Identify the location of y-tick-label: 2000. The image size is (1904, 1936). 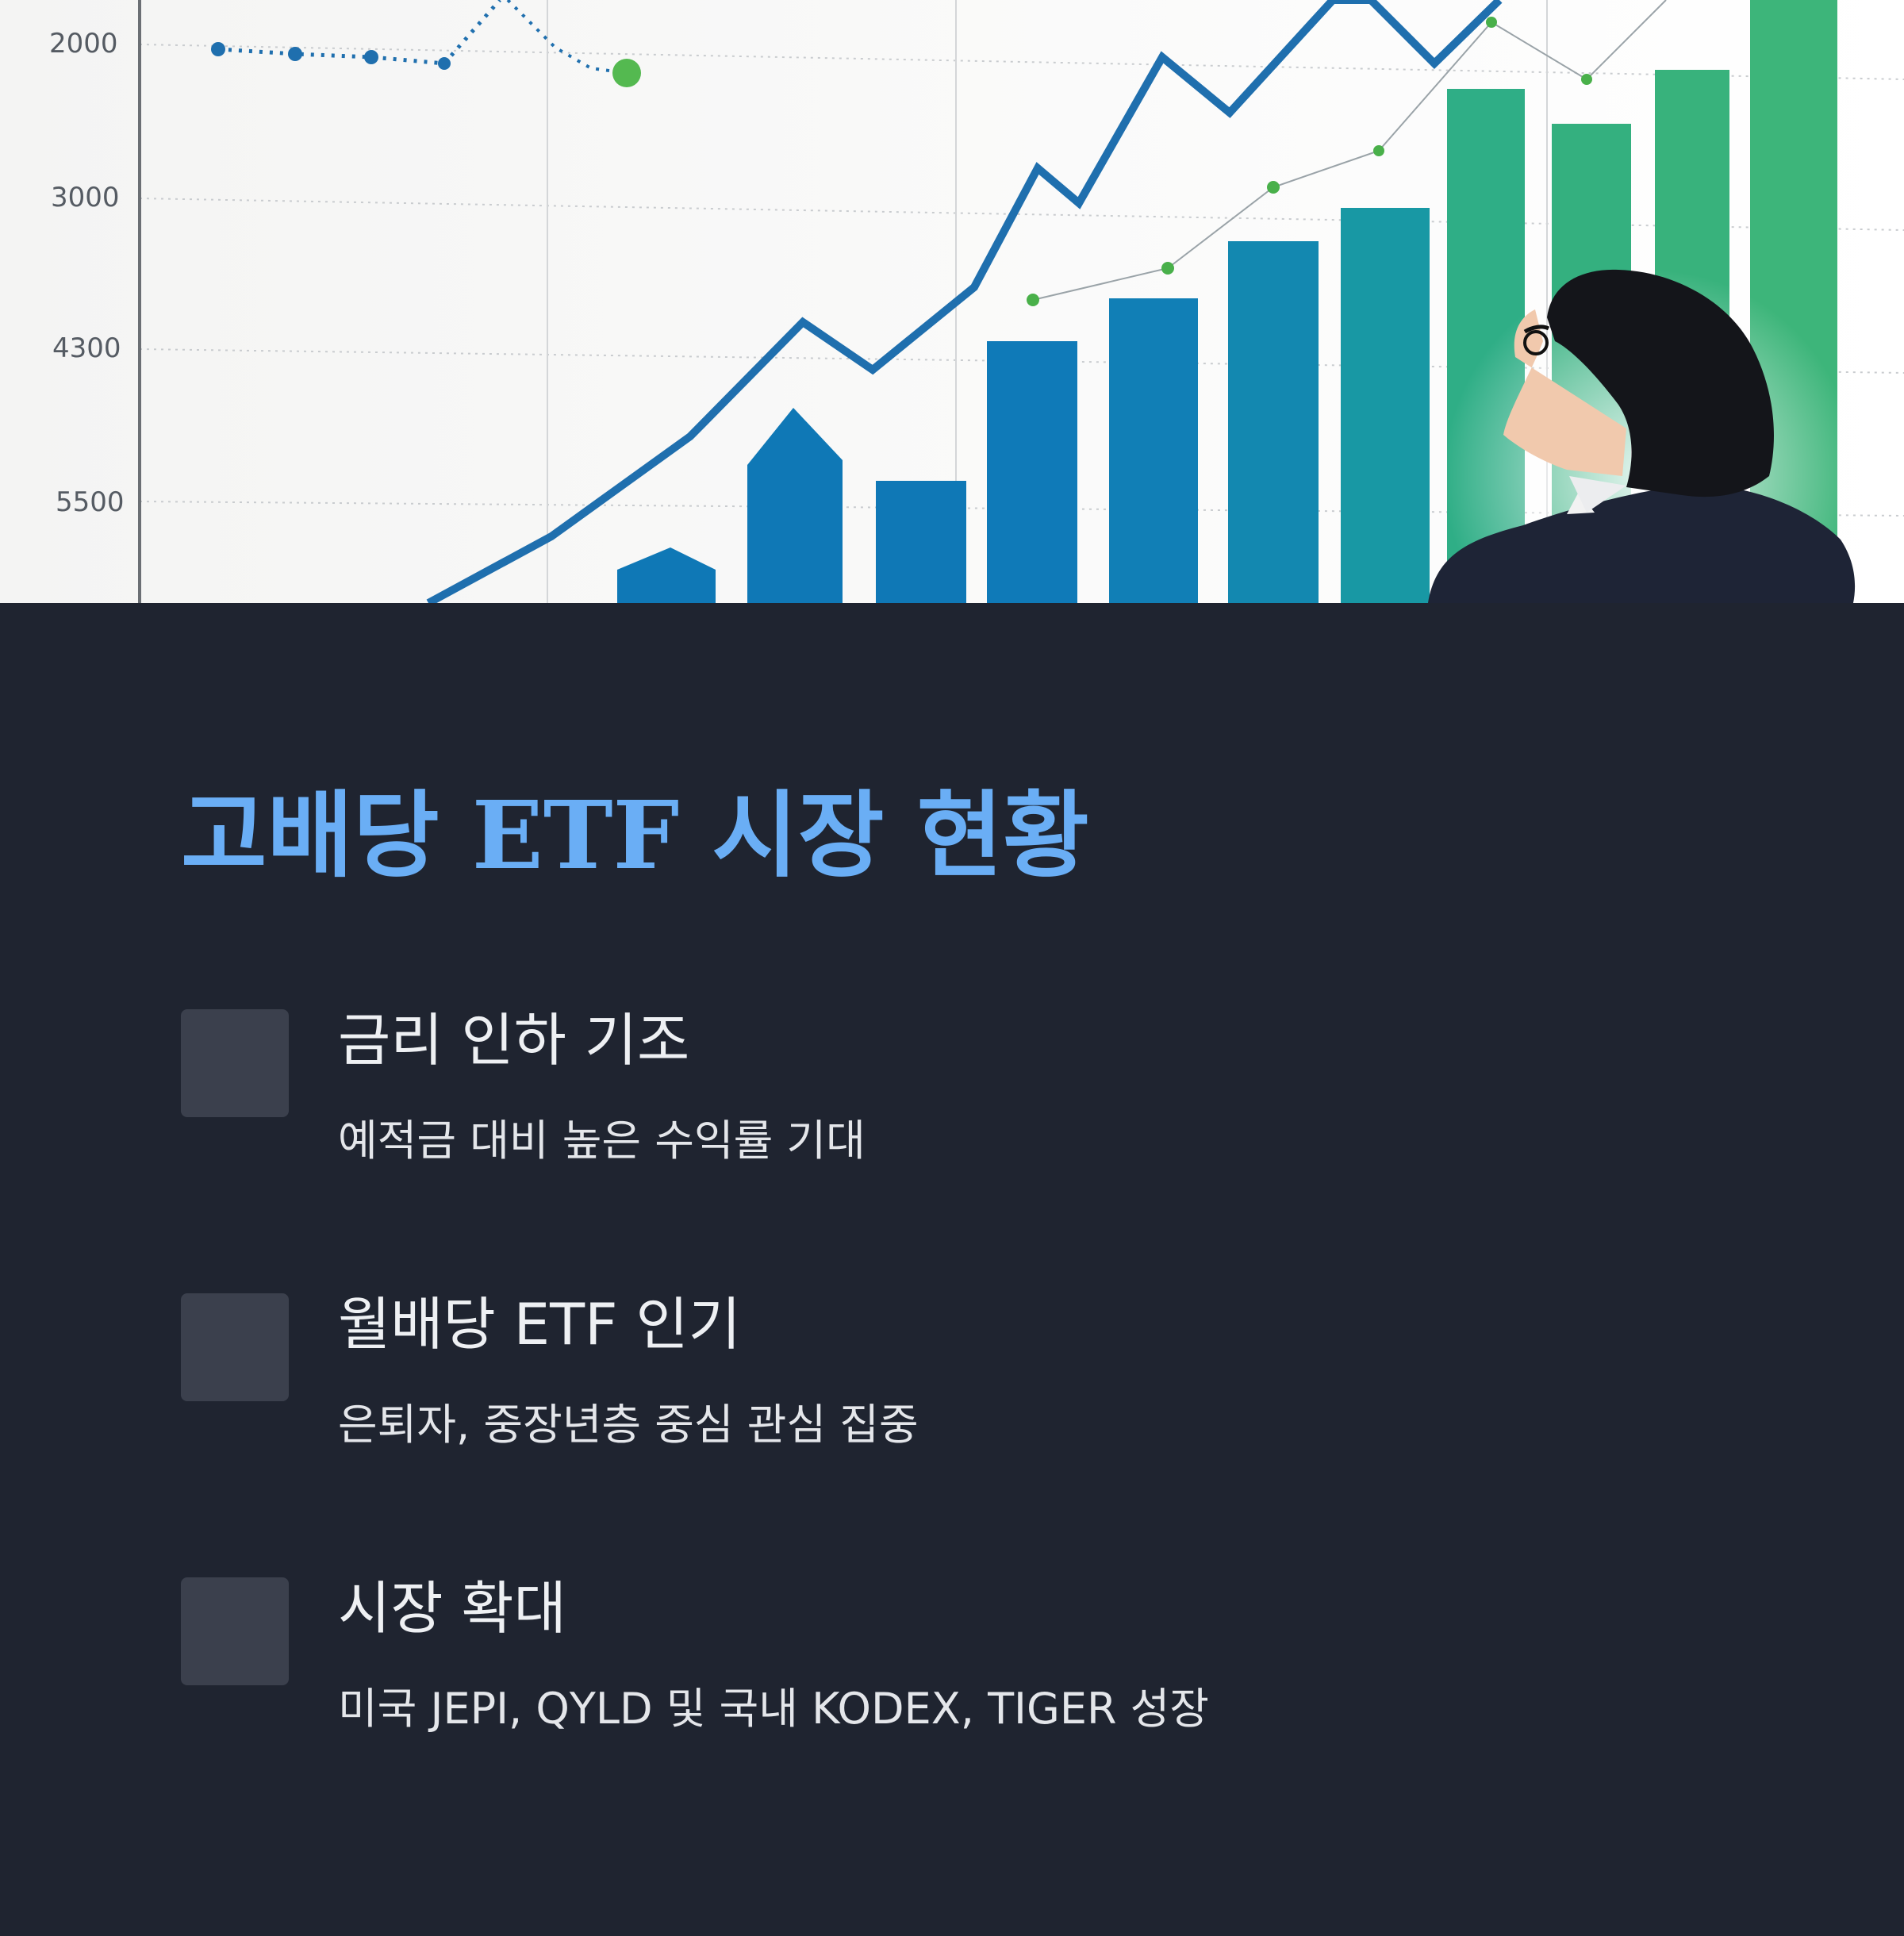
(83, 44).